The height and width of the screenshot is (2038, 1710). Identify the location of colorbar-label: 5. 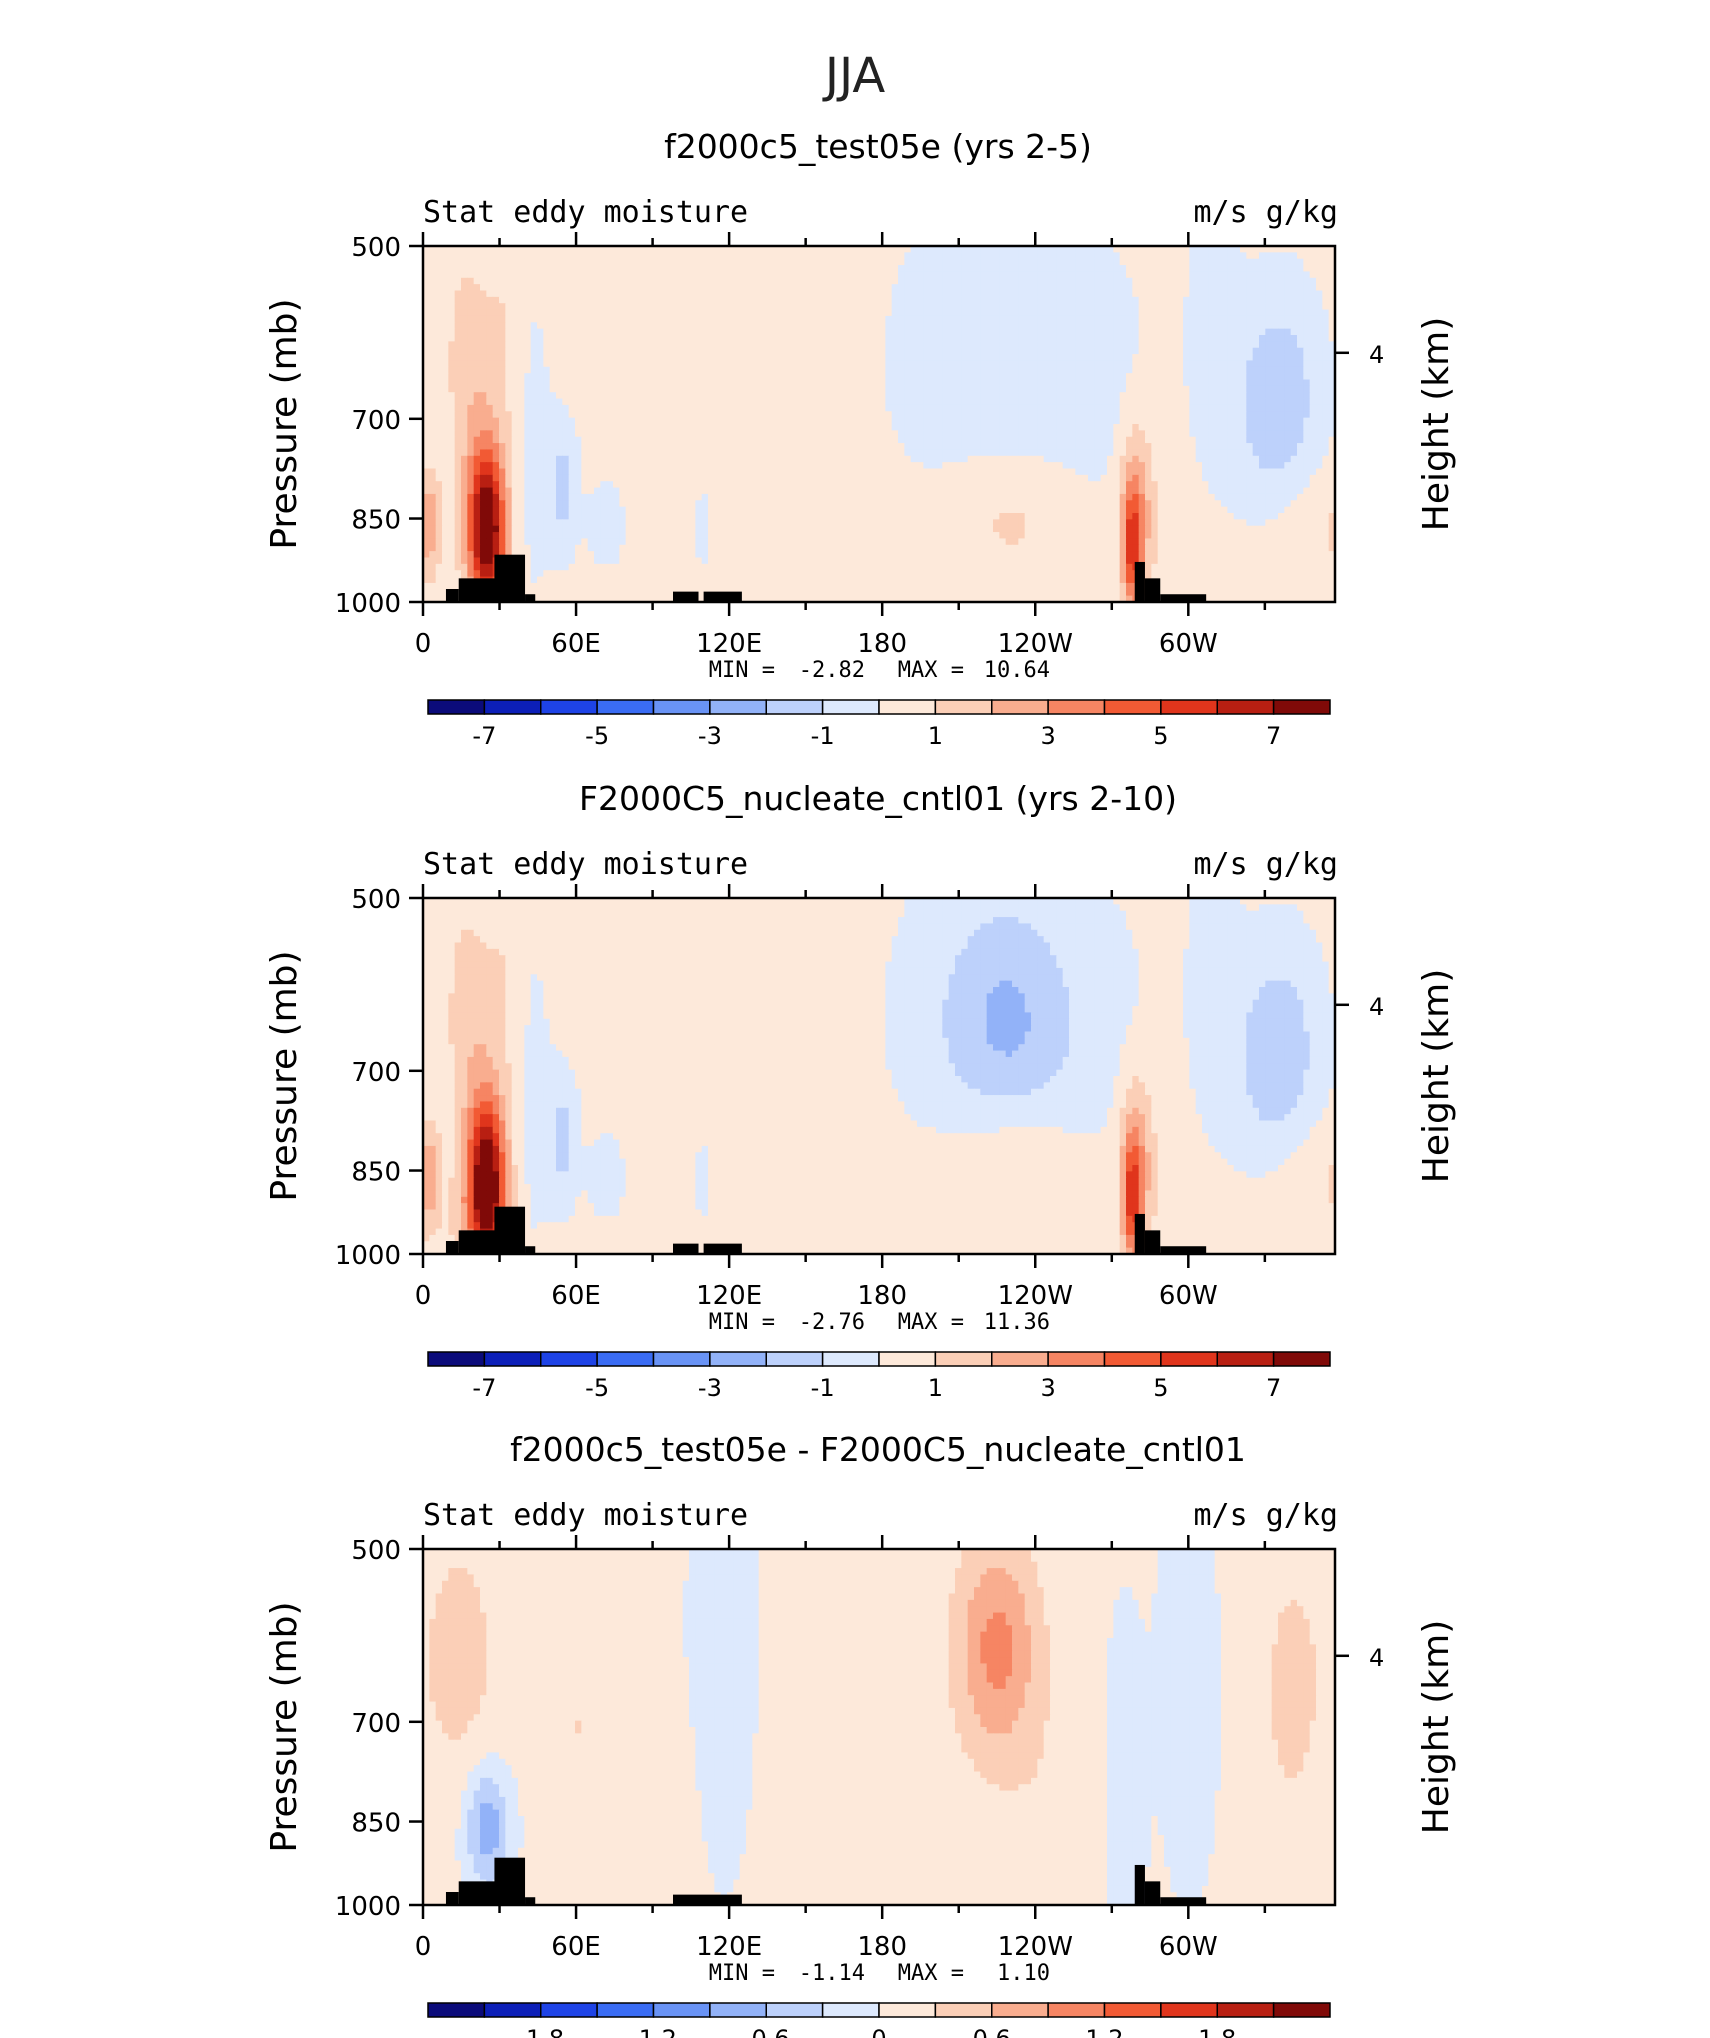
(1160, 1388).